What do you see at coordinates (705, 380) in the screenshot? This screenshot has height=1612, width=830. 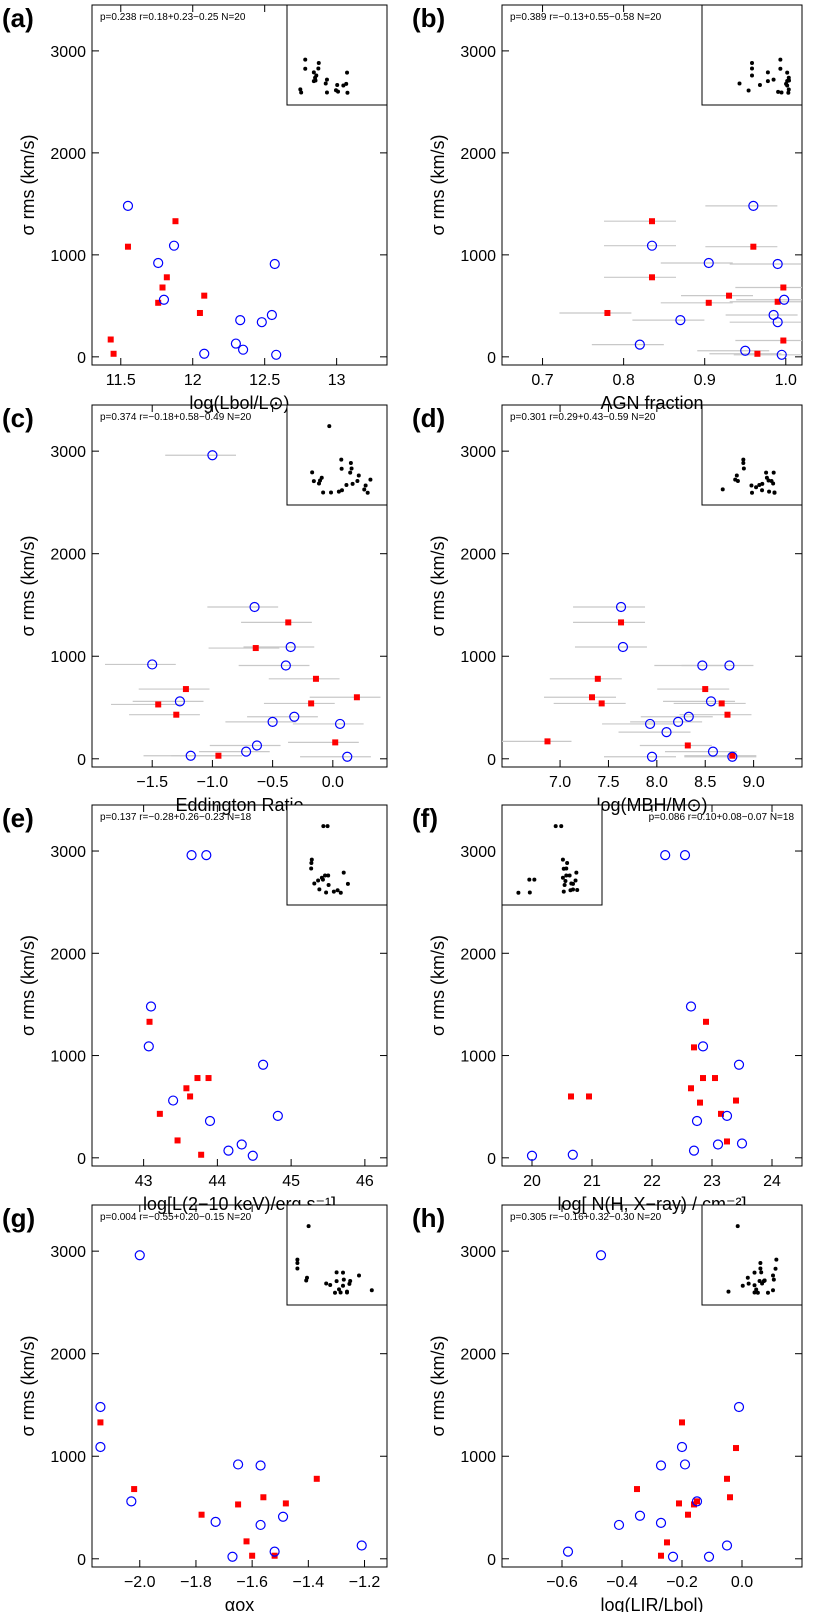 I see `x-tick-label: 0.9` at bounding box center [705, 380].